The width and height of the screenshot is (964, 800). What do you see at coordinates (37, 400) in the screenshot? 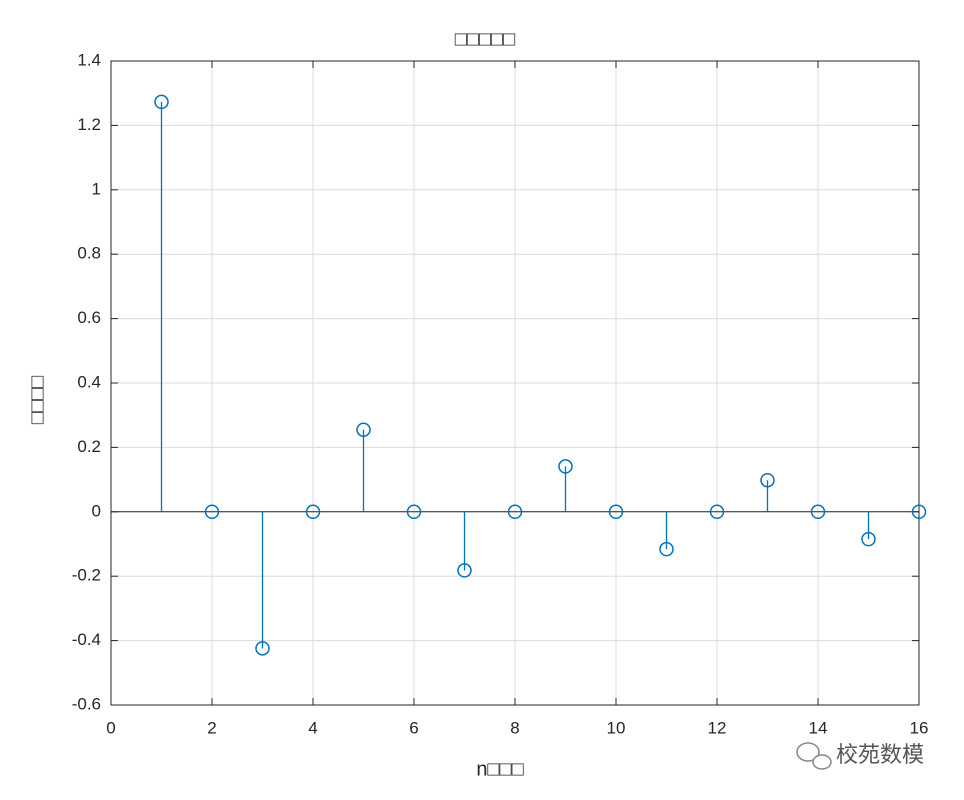
I see `y-axis-label: □□□□` at bounding box center [37, 400].